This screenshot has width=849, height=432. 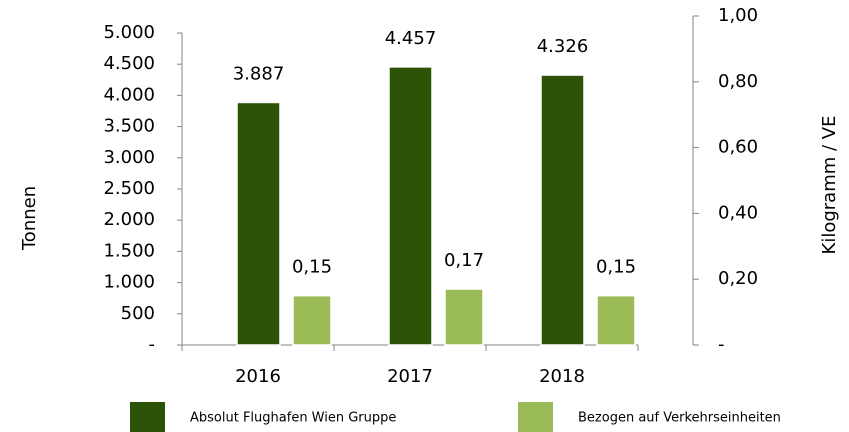 What do you see at coordinates (129, 250) in the screenshot?
I see `y-tick-label: 1.500` at bounding box center [129, 250].